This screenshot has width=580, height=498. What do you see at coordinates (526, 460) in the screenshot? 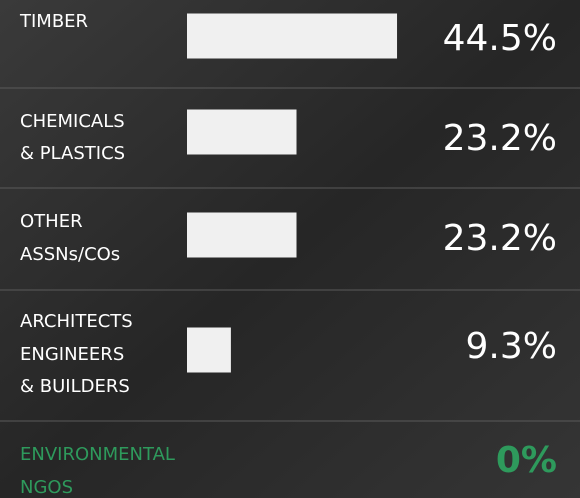
I see `value-label: 0%` at bounding box center [526, 460].